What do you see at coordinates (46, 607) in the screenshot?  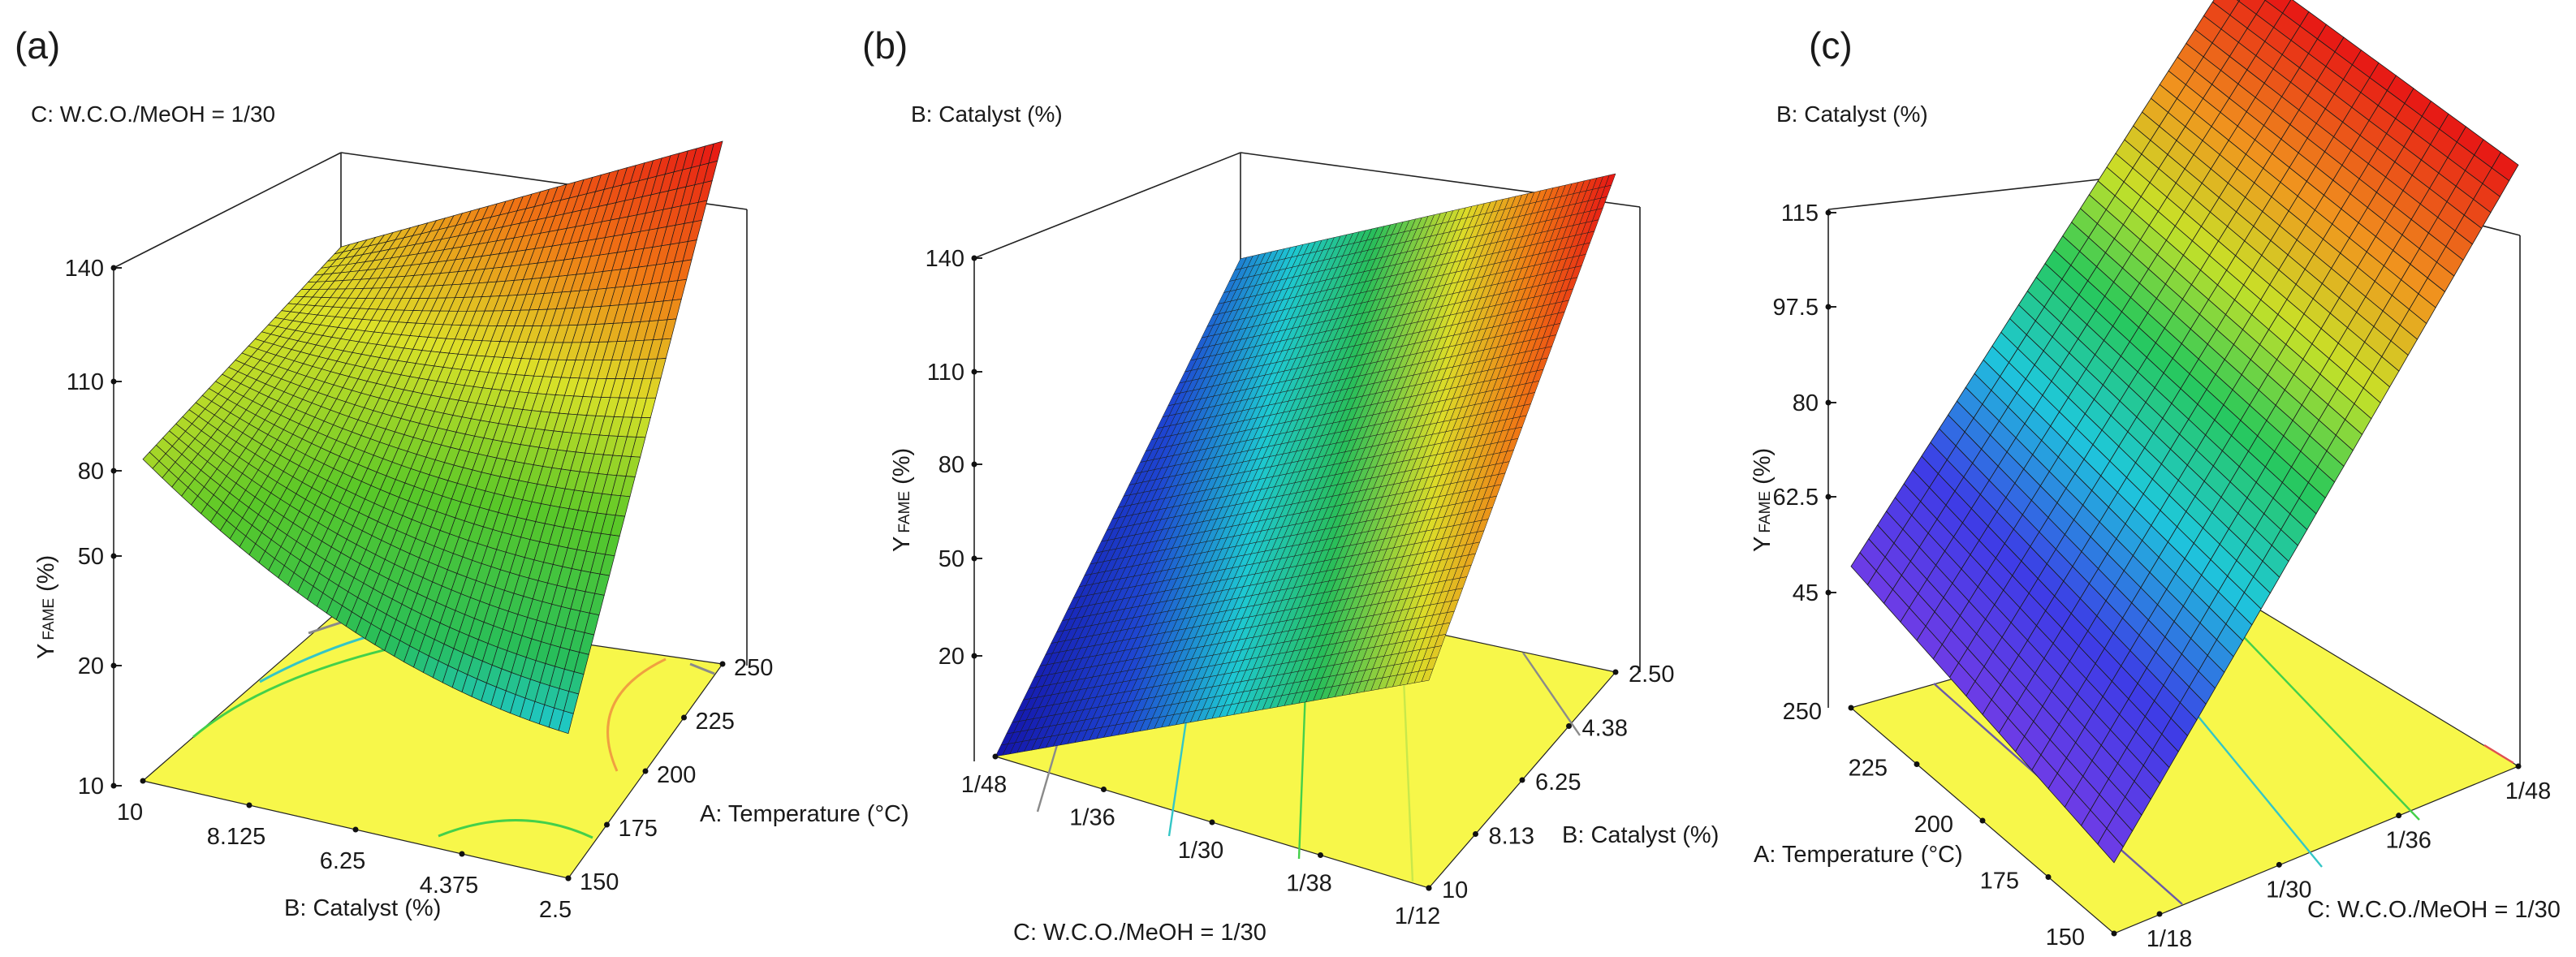 I see `z-axis-title-a: YFAME(%)` at bounding box center [46, 607].